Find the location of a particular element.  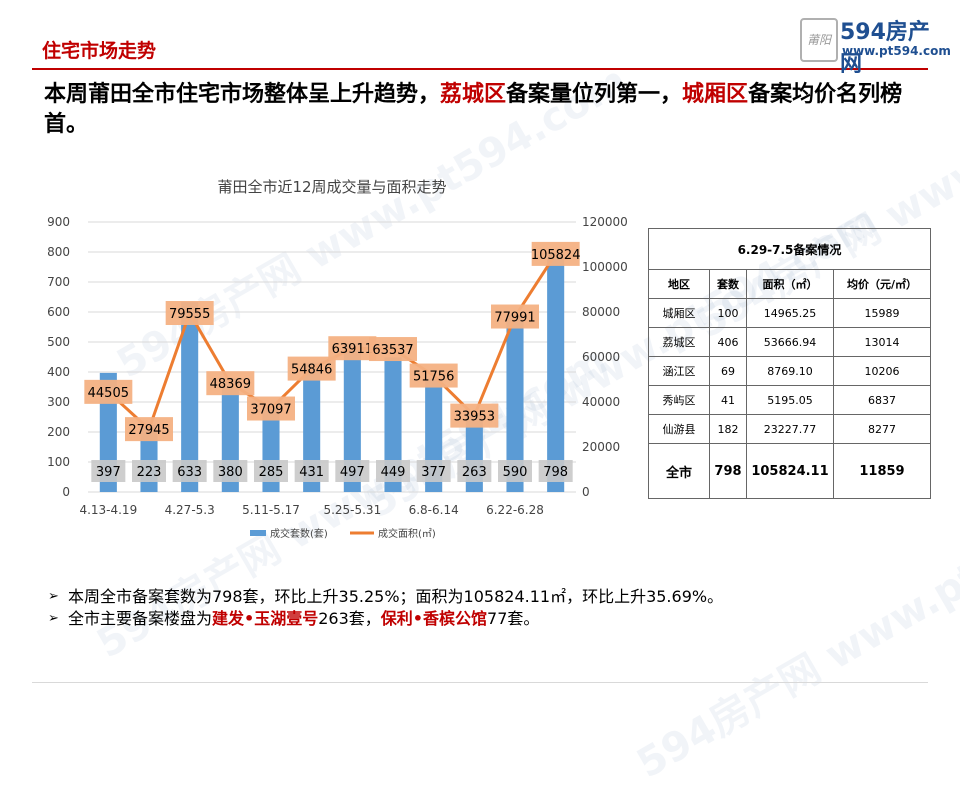

bar-data-label: 590 is located at coordinates (515, 472).